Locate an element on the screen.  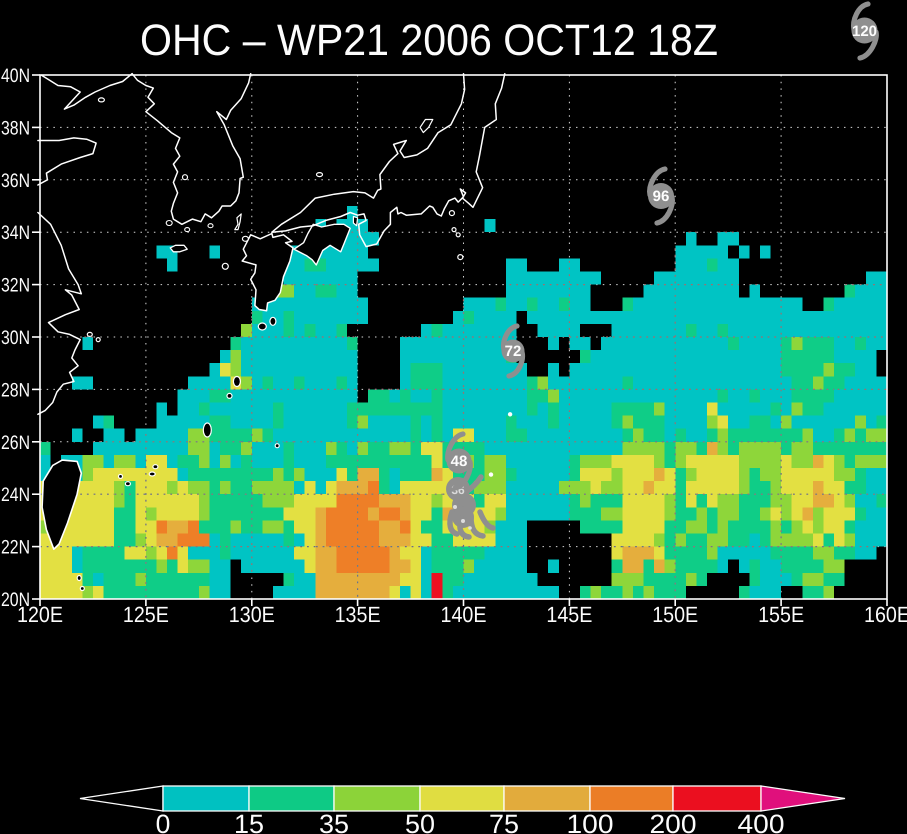
svg-text: 135E is located at coordinates (358, 614).